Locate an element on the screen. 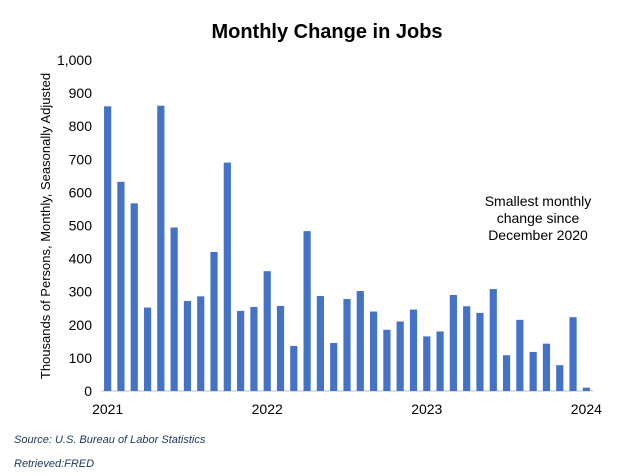 This screenshot has width=640, height=476. x-axis-ticks: 2021 2022 2023 2024 is located at coordinates (347, 409).